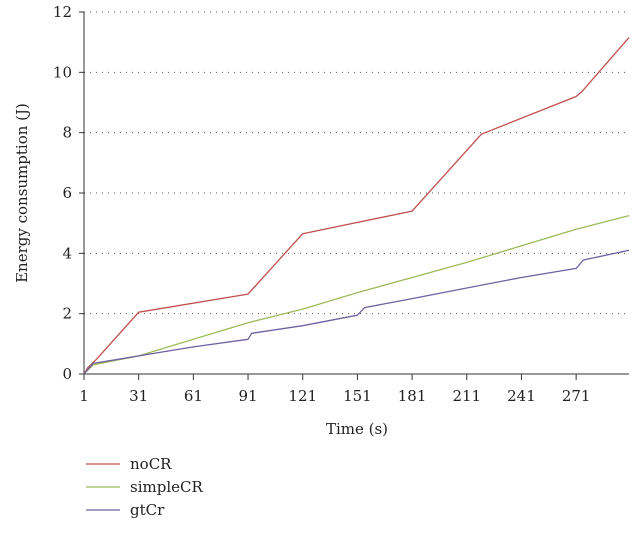 This screenshot has width=636, height=537. What do you see at coordinates (67, 374) in the screenshot?
I see `y-tick-label-0: 0` at bounding box center [67, 374].